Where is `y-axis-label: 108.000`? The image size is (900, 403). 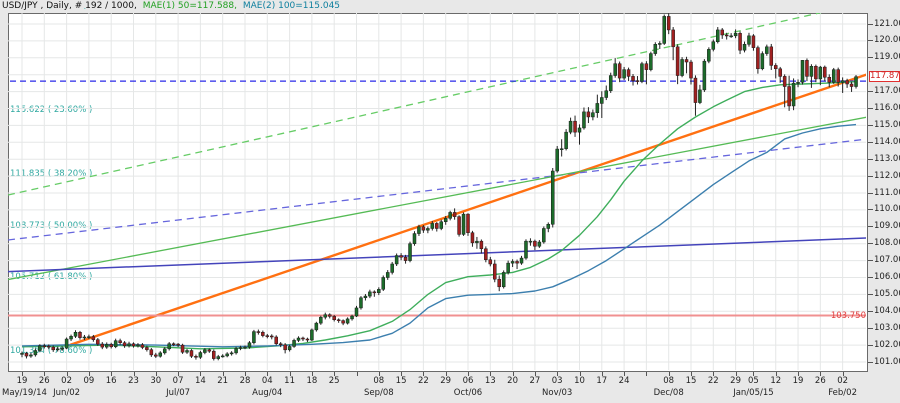
y-axis-label: 108.000 is located at coordinates (887, 243).